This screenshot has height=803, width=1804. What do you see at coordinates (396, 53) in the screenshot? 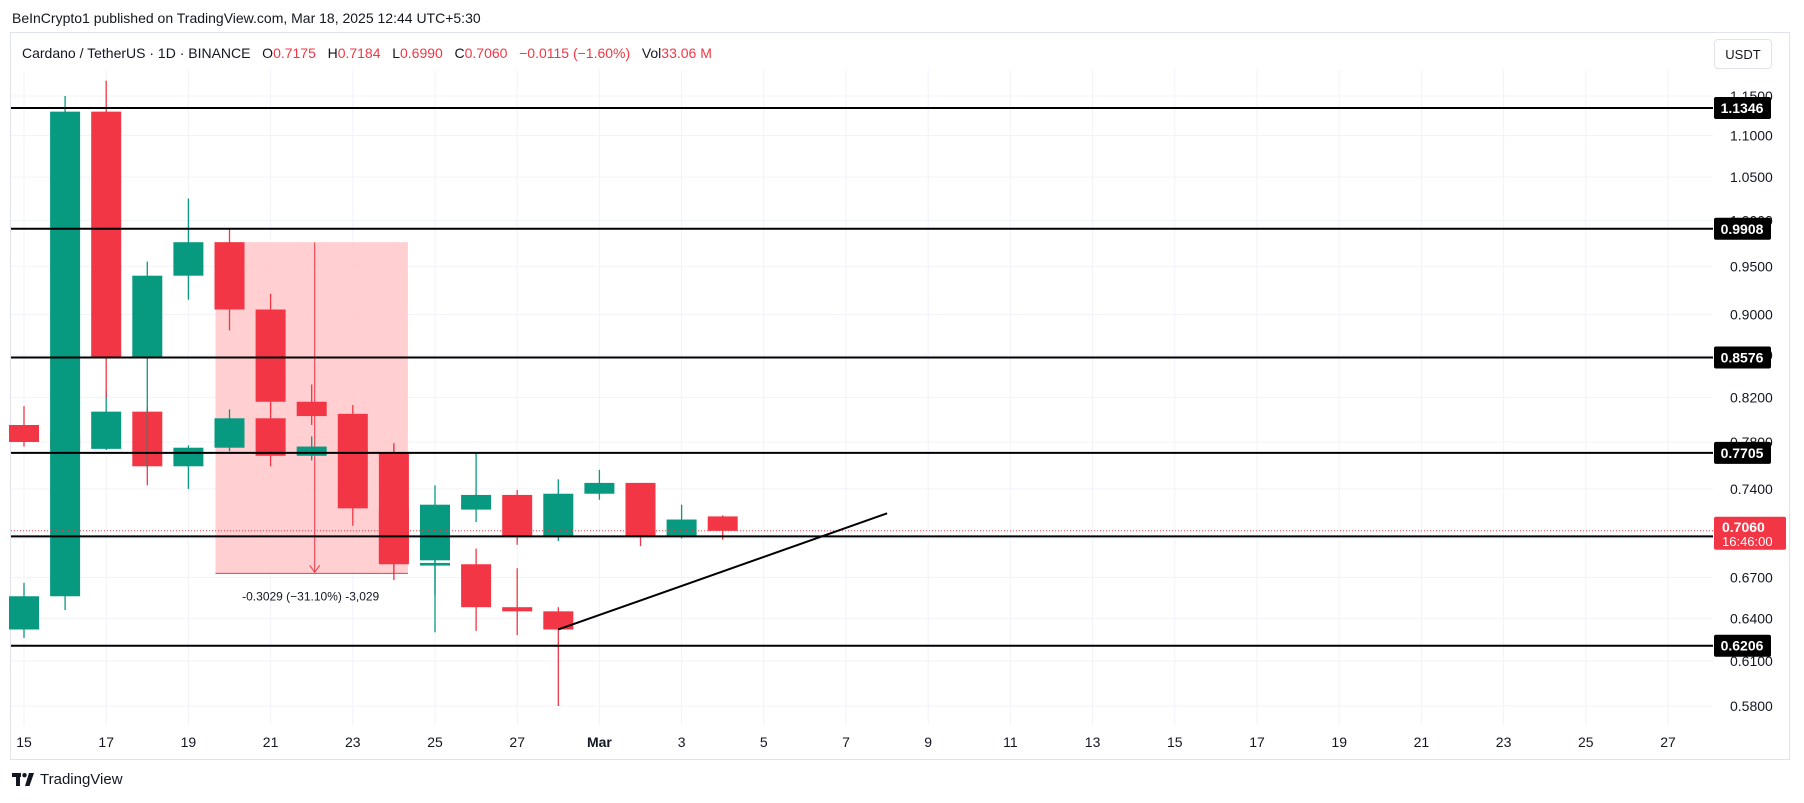
I see `low-label: L` at bounding box center [396, 53].